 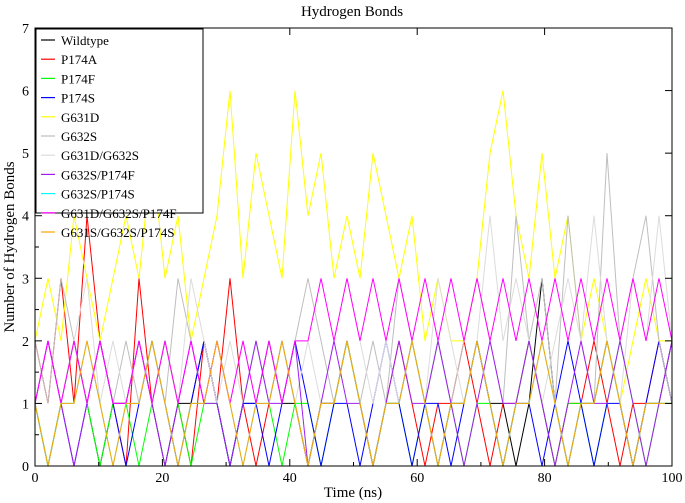 What do you see at coordinates (119, 213) in the screenshot?
I see `legend-label-9: G631D/G632S/P174F` at bounding box center [119, 213].